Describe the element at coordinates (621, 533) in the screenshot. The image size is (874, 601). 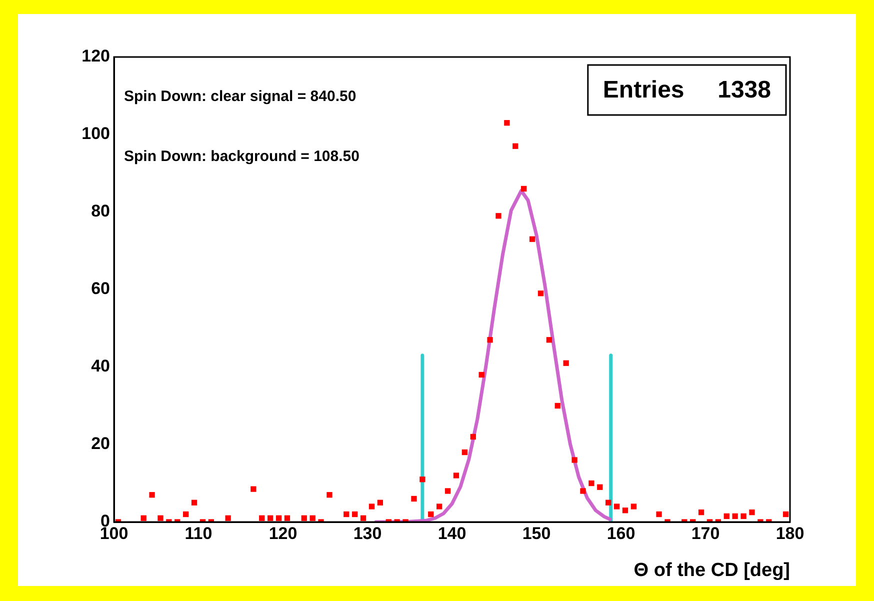
I see `x-tick-label: 160` at that location.